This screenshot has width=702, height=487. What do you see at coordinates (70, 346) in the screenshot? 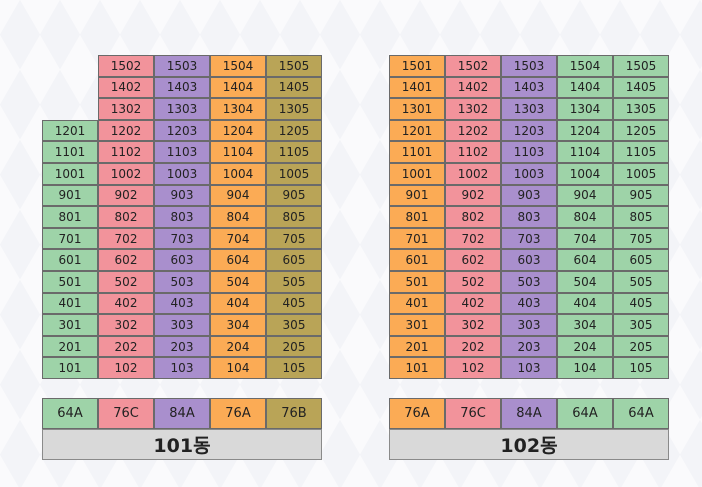
I see `unit-cell: 201` at bounding box center [70, 346].